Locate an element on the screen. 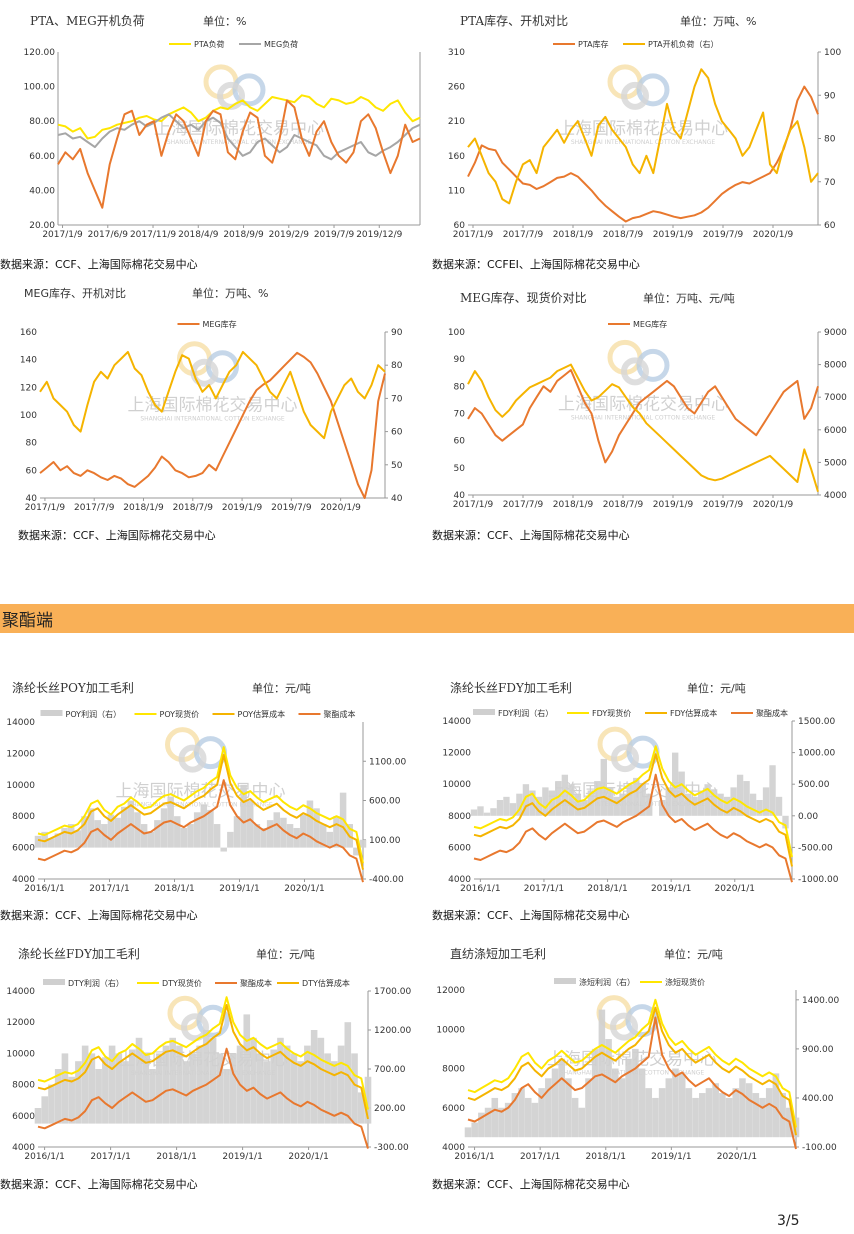 The image size is (854, 1234). y2-tick-label: 90 is located at coordinates (830, 96).